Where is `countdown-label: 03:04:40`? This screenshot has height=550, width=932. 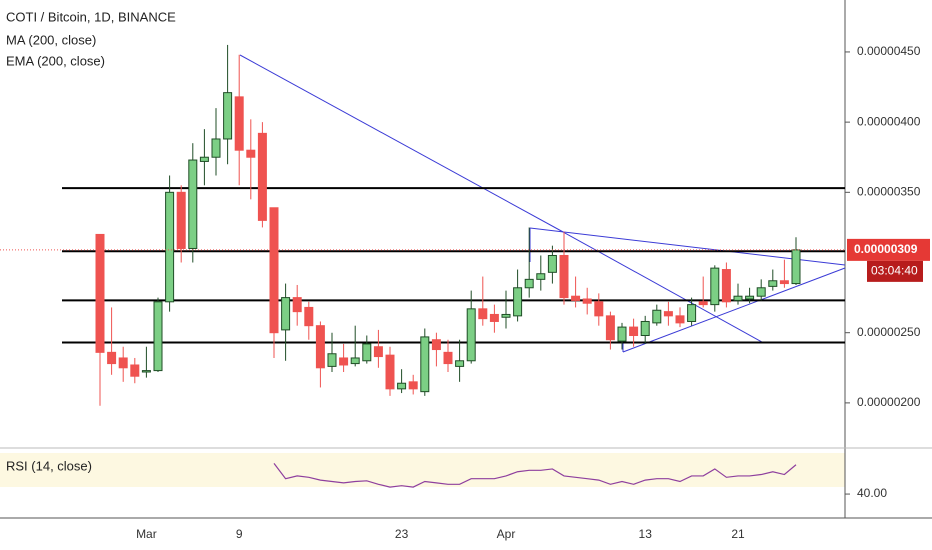 countdown-label: 03:04:40 is located at coordinates (894, 271).